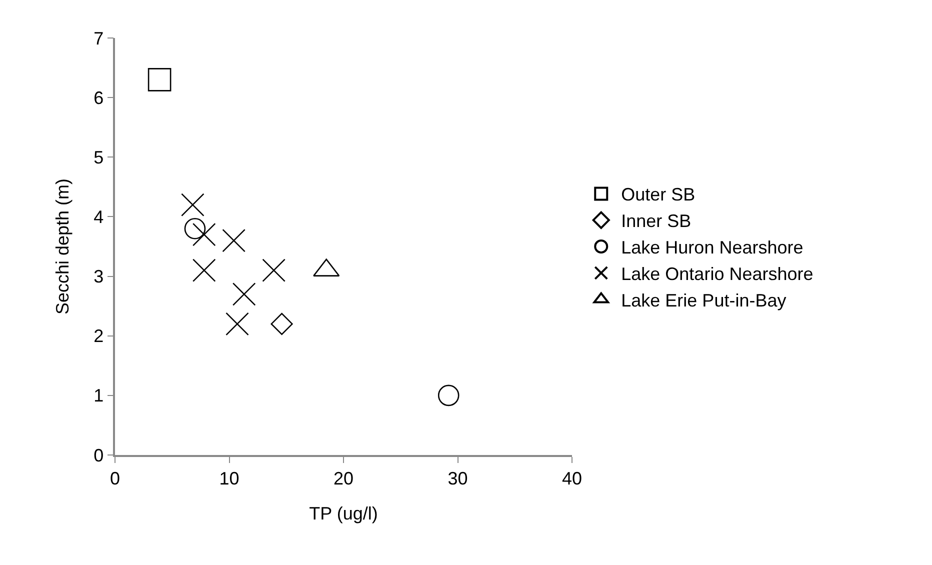 The image size is (932, 565). Describe the element at coordinates (99, 276) in the screenshot. I see `y-tick-label: 3` at that location.